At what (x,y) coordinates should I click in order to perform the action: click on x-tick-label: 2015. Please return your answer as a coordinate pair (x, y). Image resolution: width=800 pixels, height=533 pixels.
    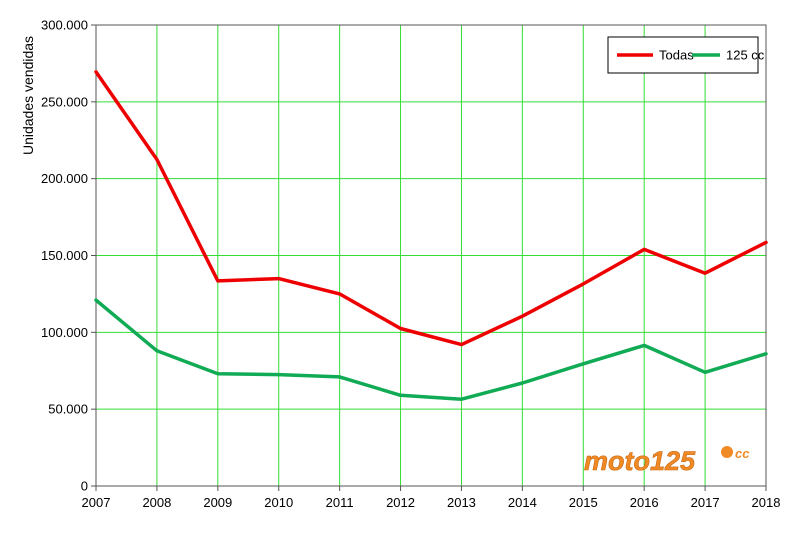
    Looking at the image, I should click on (583, 502).